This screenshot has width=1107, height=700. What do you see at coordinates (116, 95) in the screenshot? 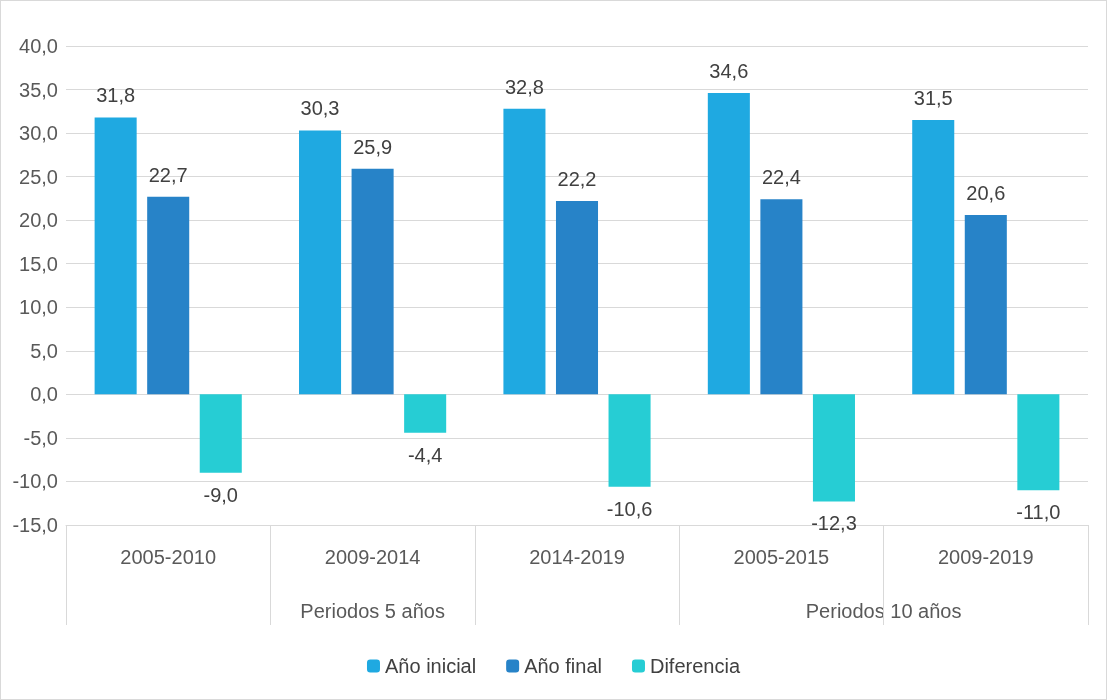
I see `data-label: 31,8` at bounding box center [116, 95].